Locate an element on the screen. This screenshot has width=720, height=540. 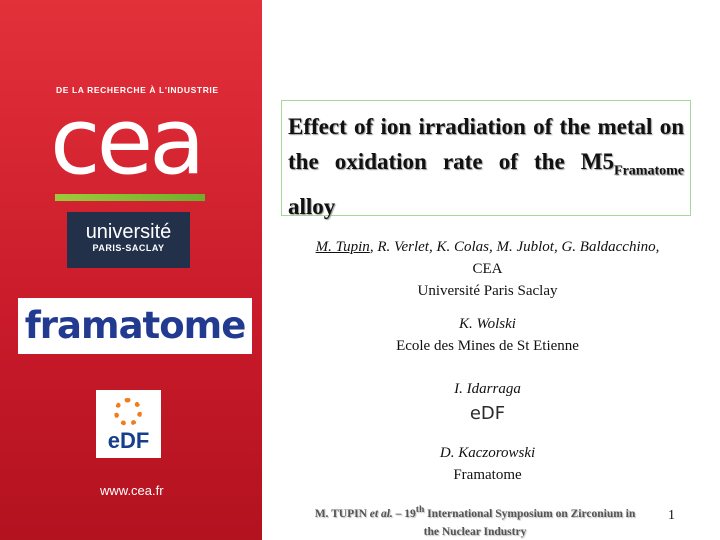
green-bar is located at coordinates (130, 197).